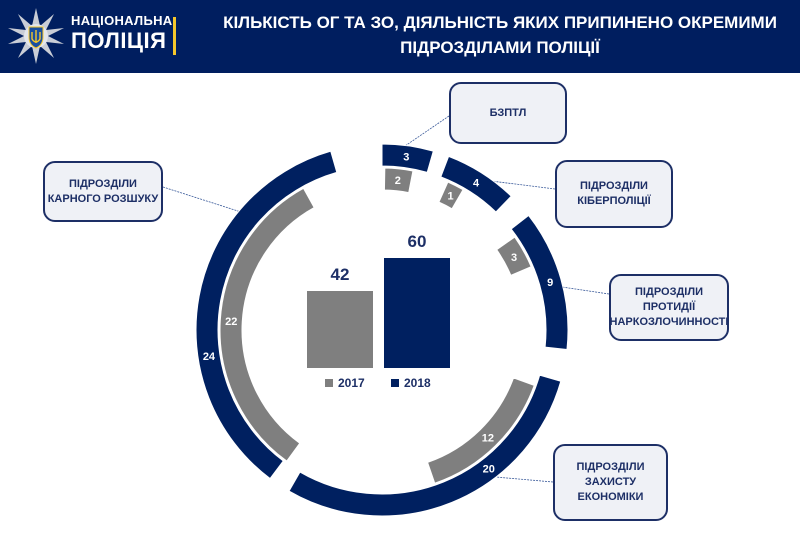  What do you see at coordinates (340, 274) in the screenshot?
I see `bar-value-2017: 42` at bounding box center [340, 274].